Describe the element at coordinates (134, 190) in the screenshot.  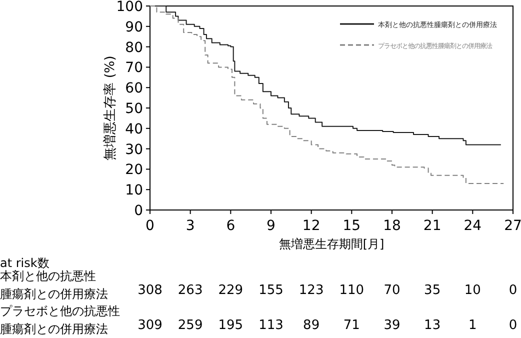
I see `y-tick-label: 10` at that location.